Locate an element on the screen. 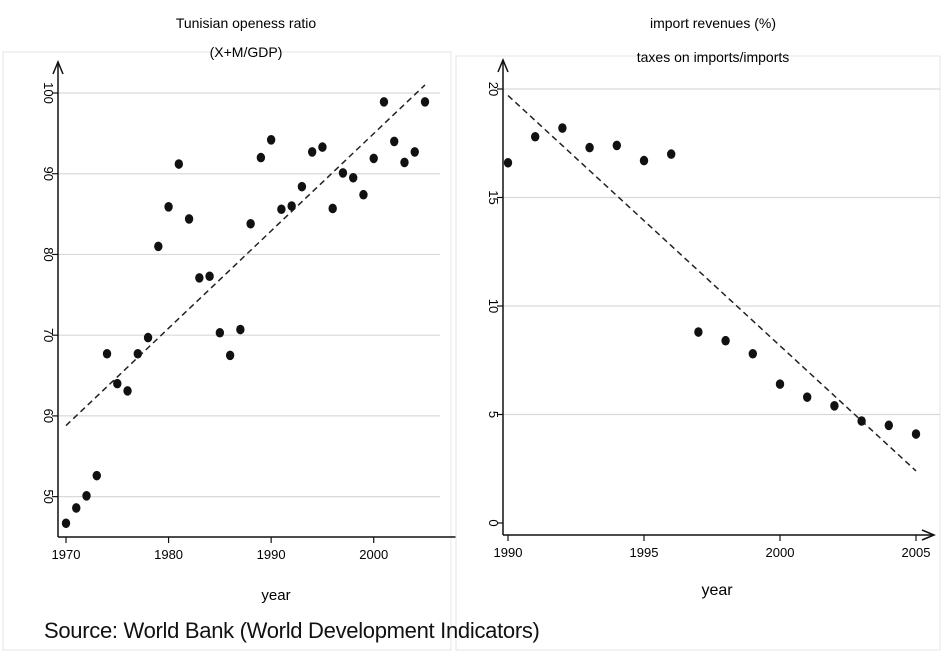 The height and width of the screenshot is (668, 943). chart-subtitle: taxes on imports/imports is located at coordinates (713, 57).